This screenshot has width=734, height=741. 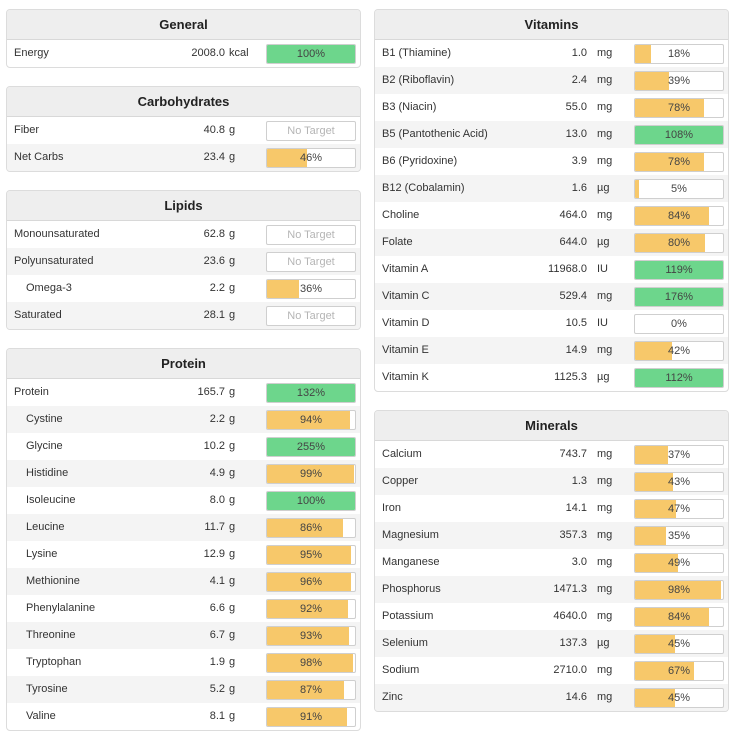 I want to click on nutrient-name: B1 (Thiamine), so click(x=417, y=53).